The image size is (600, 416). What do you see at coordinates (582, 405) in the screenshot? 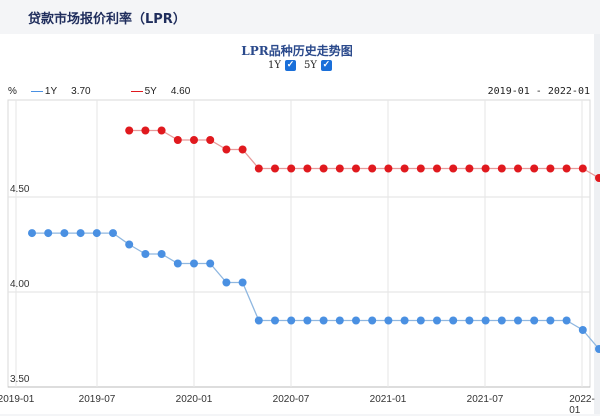
I see `x-tick-label: 2022-01` at bounding box center [582, 405].